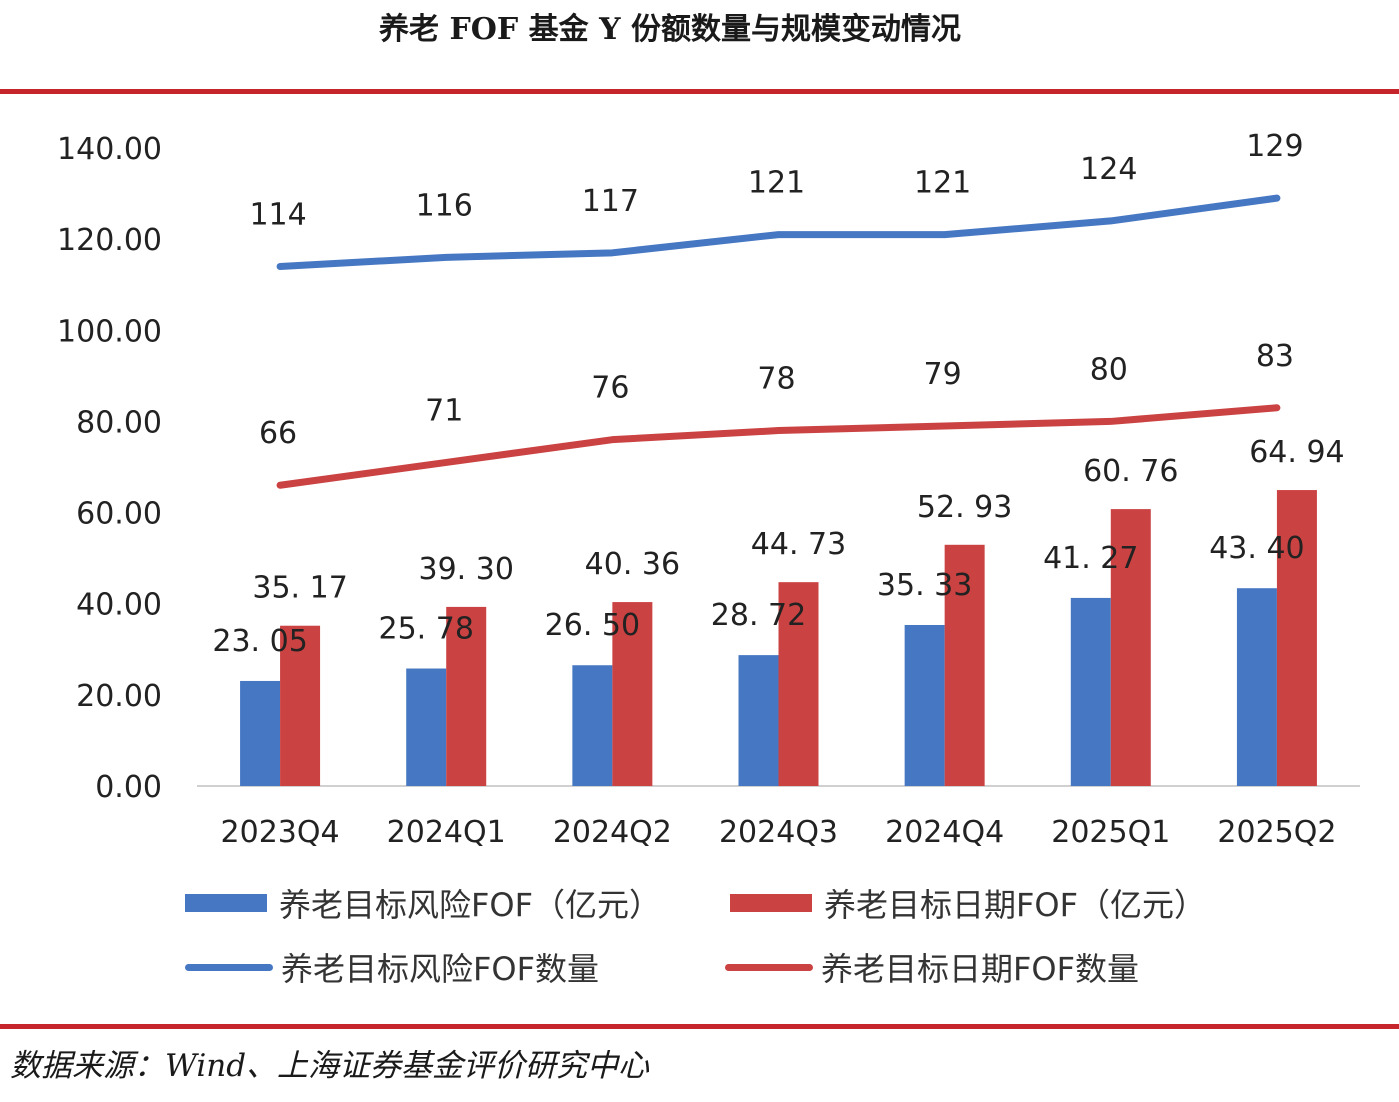 This screenshot has height=1102, width=1399. Describe the element at coordinates (1276, 832) in the screenshot. I see `x-tick-label: 2025Q2` at that location.